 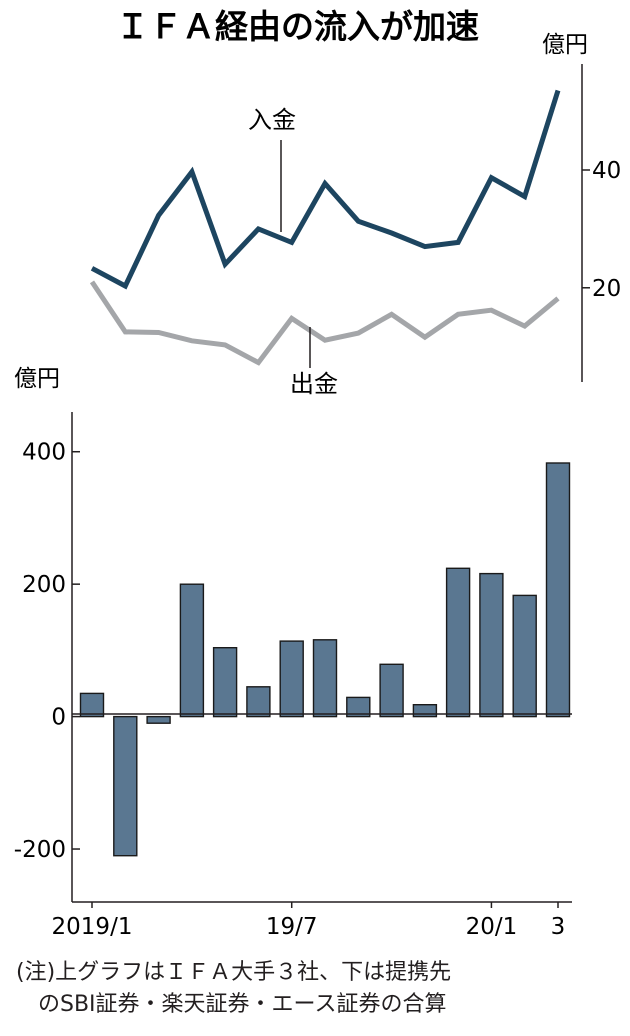 I want to click on chart-title: ＩＦＡ経由の流入が加速, so click(x=297, y=26).